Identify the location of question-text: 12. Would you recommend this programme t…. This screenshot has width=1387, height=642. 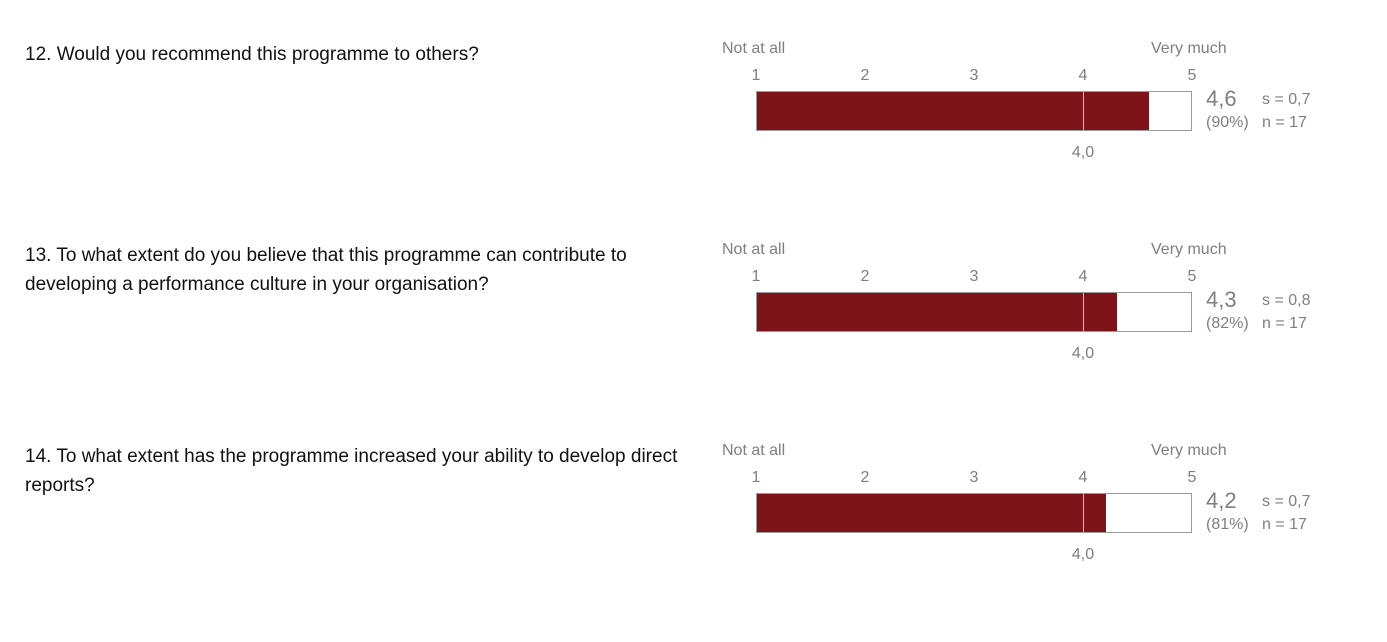
(252, 54).